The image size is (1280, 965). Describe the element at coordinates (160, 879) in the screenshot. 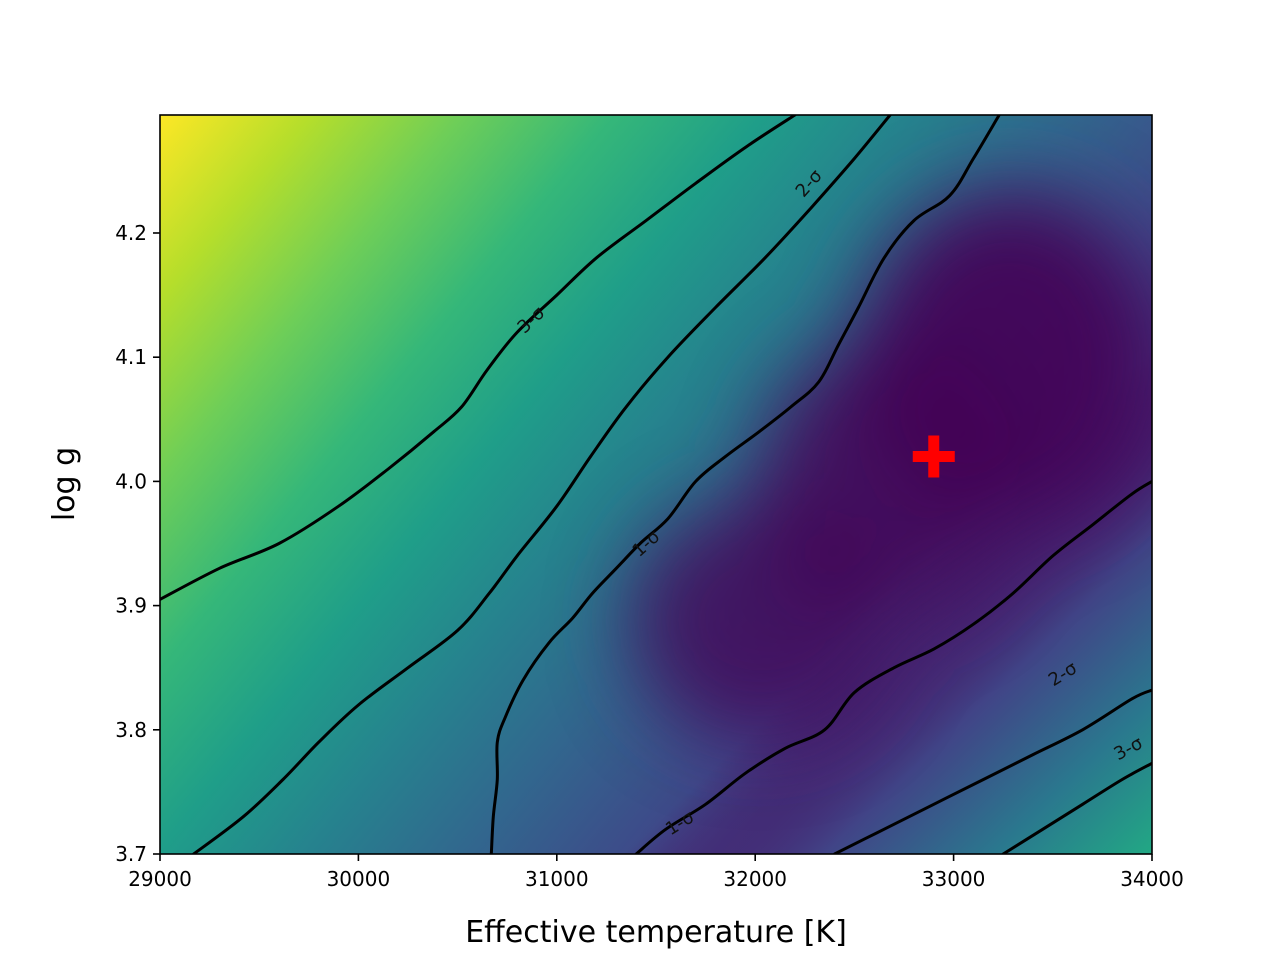

I see `x-tick-label: 29000` at that location.